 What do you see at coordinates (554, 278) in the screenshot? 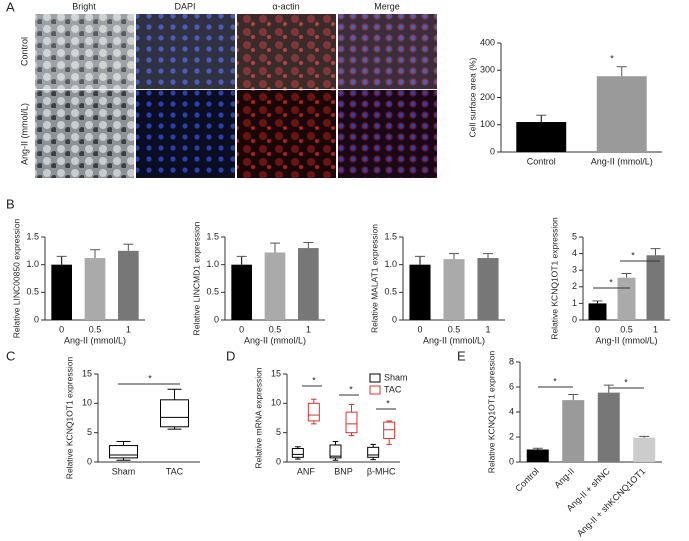
I see `y-axis-label: Relative KCNQ1OT1 expression` at bounding box center [554, 278].